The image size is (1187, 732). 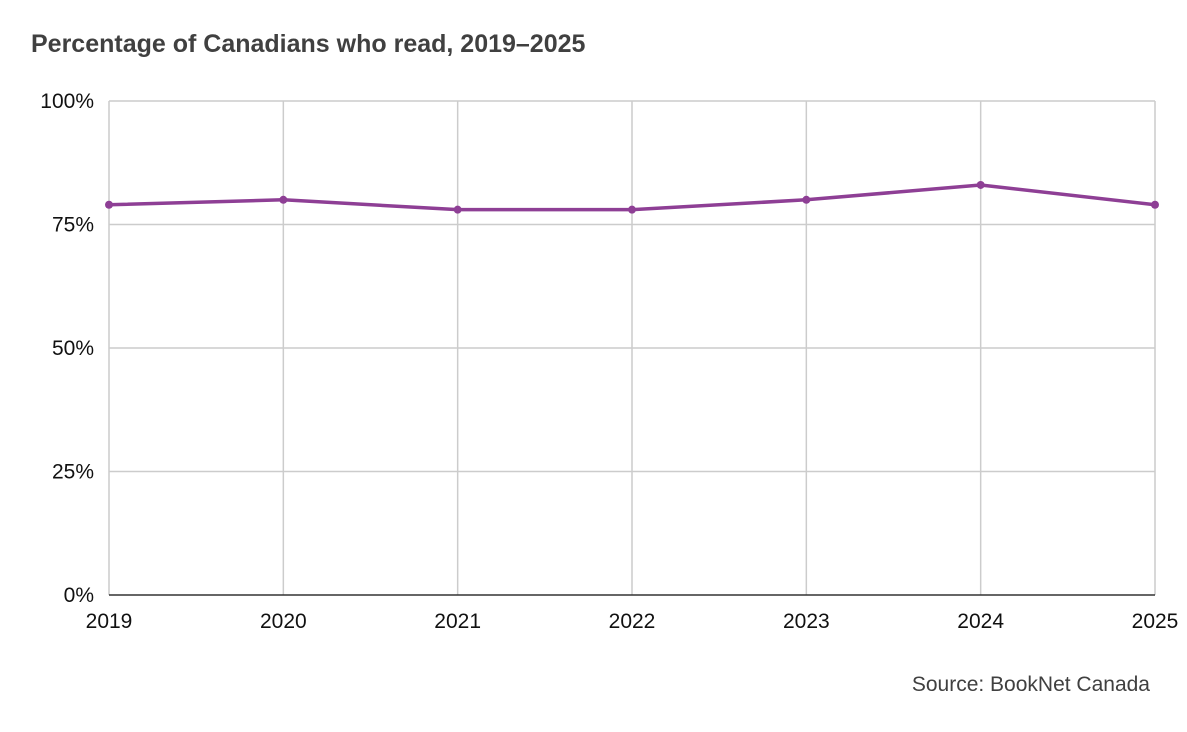 I want to click on x-tick-label: 2019, so click(x=109, y=621).